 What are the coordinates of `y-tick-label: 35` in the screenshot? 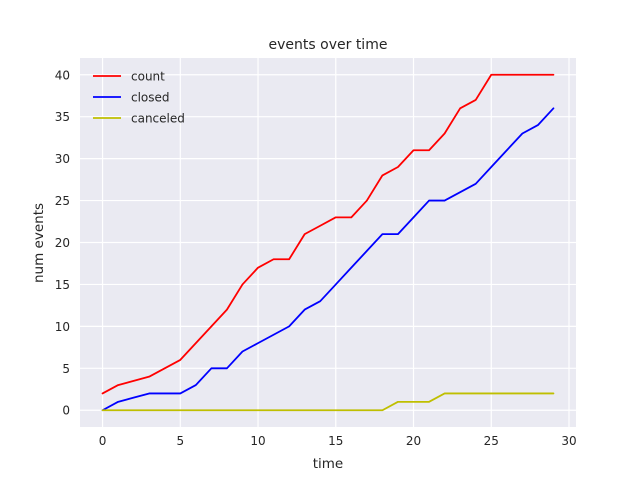 It's located at (62, 117).